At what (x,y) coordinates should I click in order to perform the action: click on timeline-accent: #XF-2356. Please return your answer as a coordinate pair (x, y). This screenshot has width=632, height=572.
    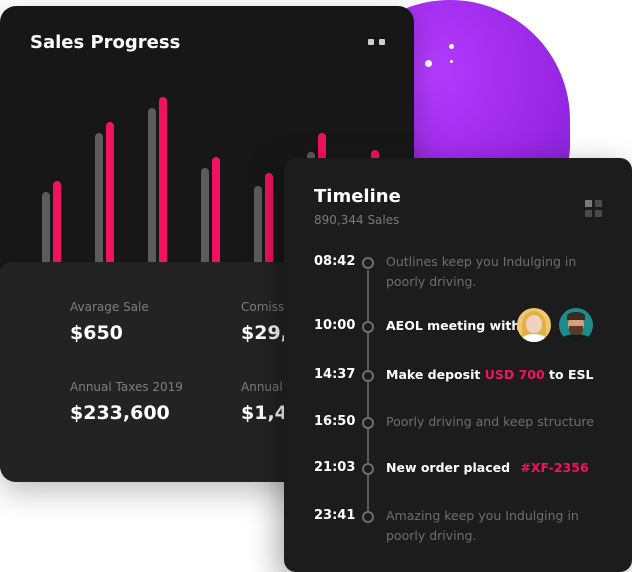
    Looking at the image, I should click on (554, 467).